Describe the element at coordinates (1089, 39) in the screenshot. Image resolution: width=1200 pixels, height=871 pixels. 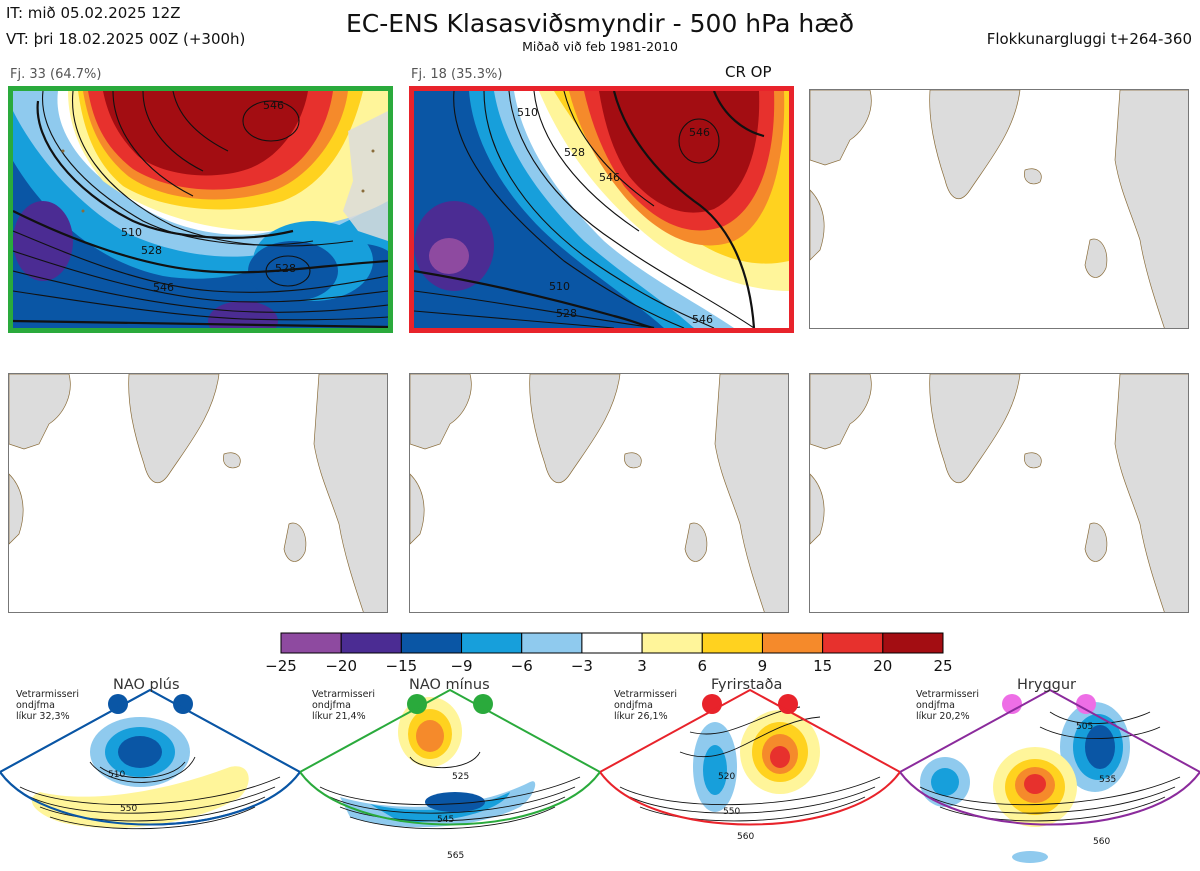
I see `cluster-window: Flokkunargluggi t+264-360` at that location.